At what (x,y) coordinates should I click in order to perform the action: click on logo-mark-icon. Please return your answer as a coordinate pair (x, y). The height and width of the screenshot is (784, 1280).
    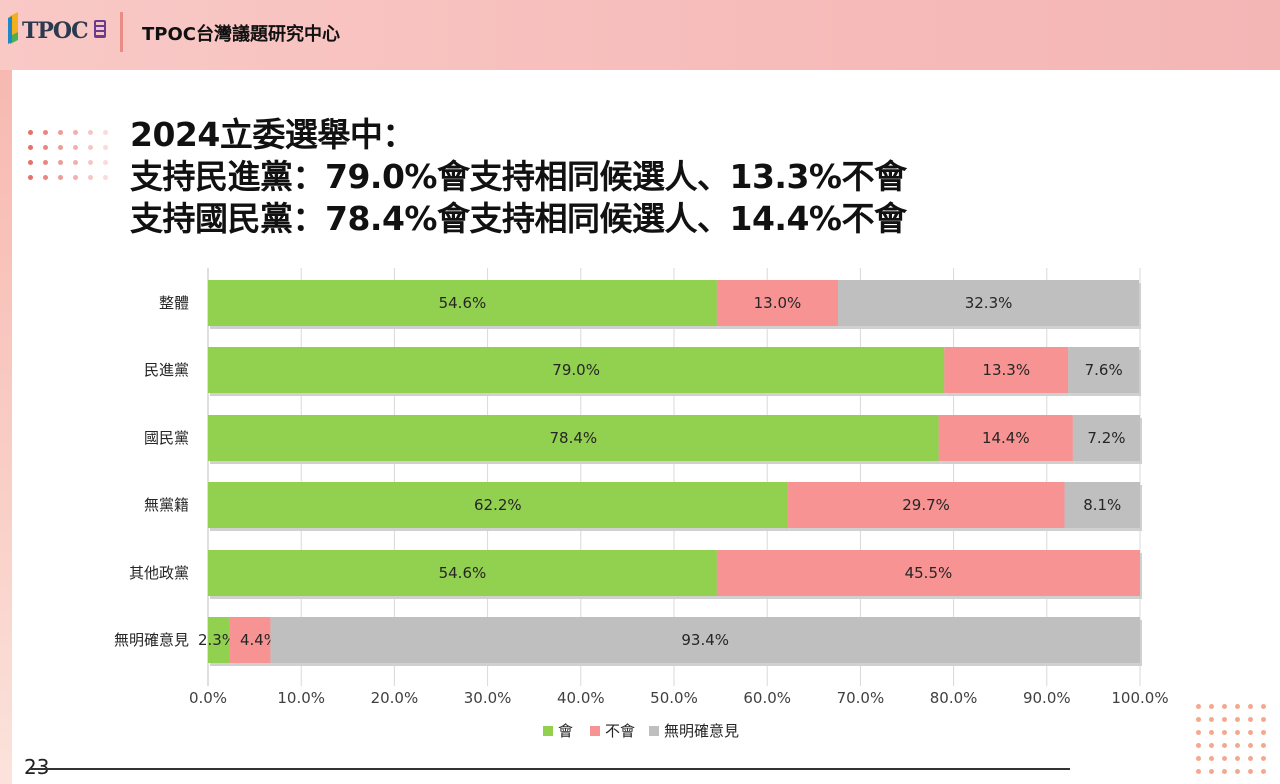
    Looking at the image, I should click on (57, 28).